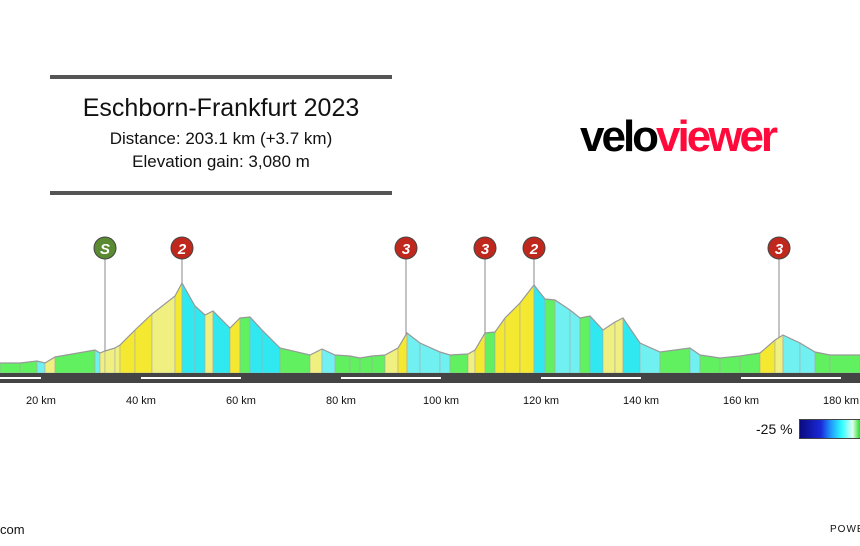 The width and height of the screenshot is (860, 546). What do you see at coordinates (221, 108) in the screenshot?
I see `page-title: Eschborn-Frankfurt 2023` at bounding box center [221, 108].